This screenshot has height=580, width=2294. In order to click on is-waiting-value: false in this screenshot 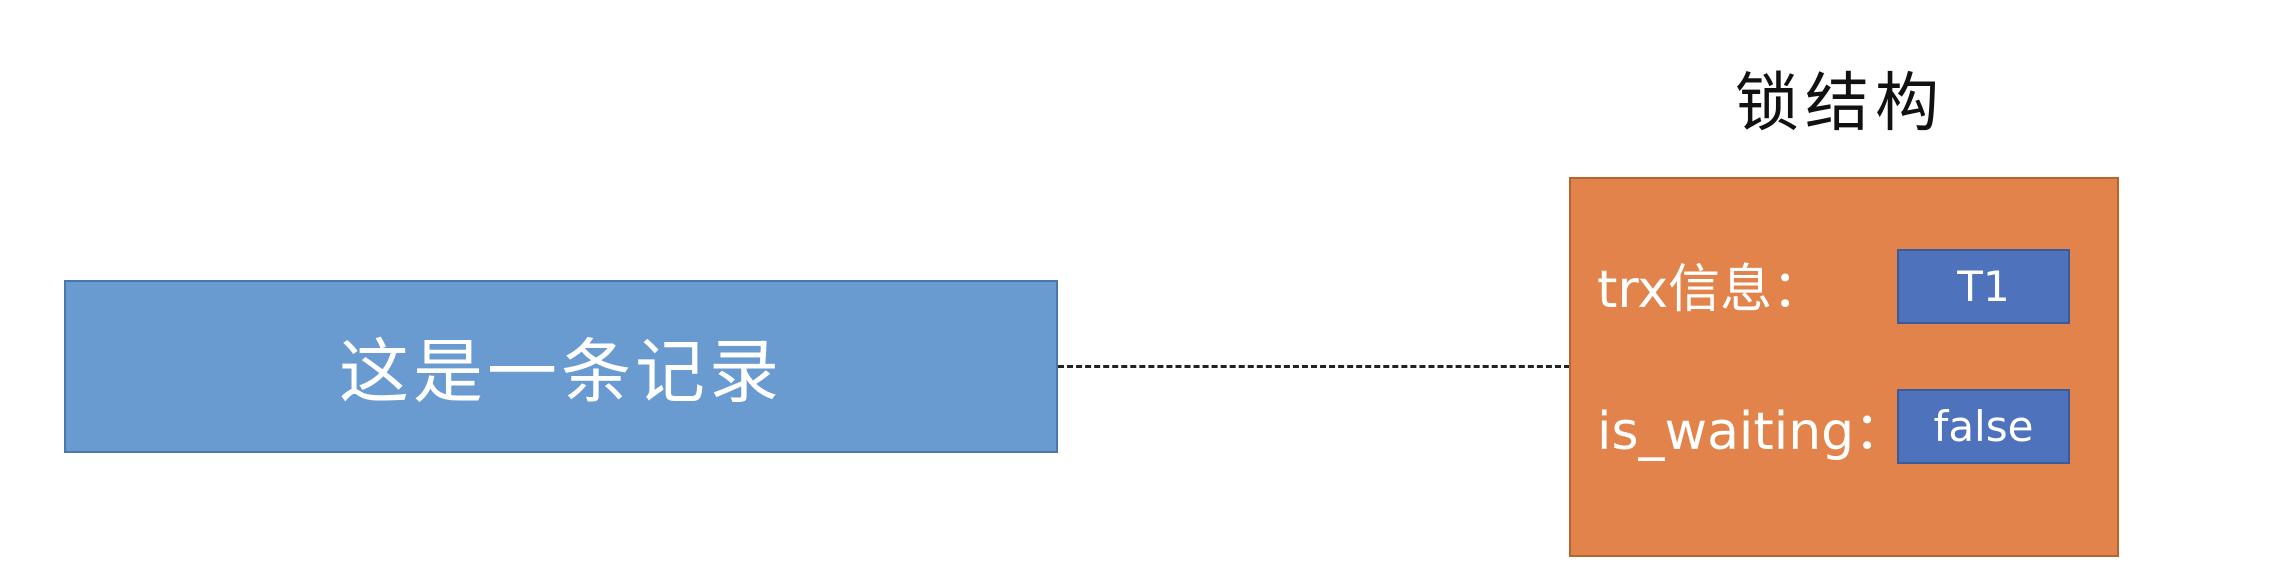, I will do `click(1983, 426)`.